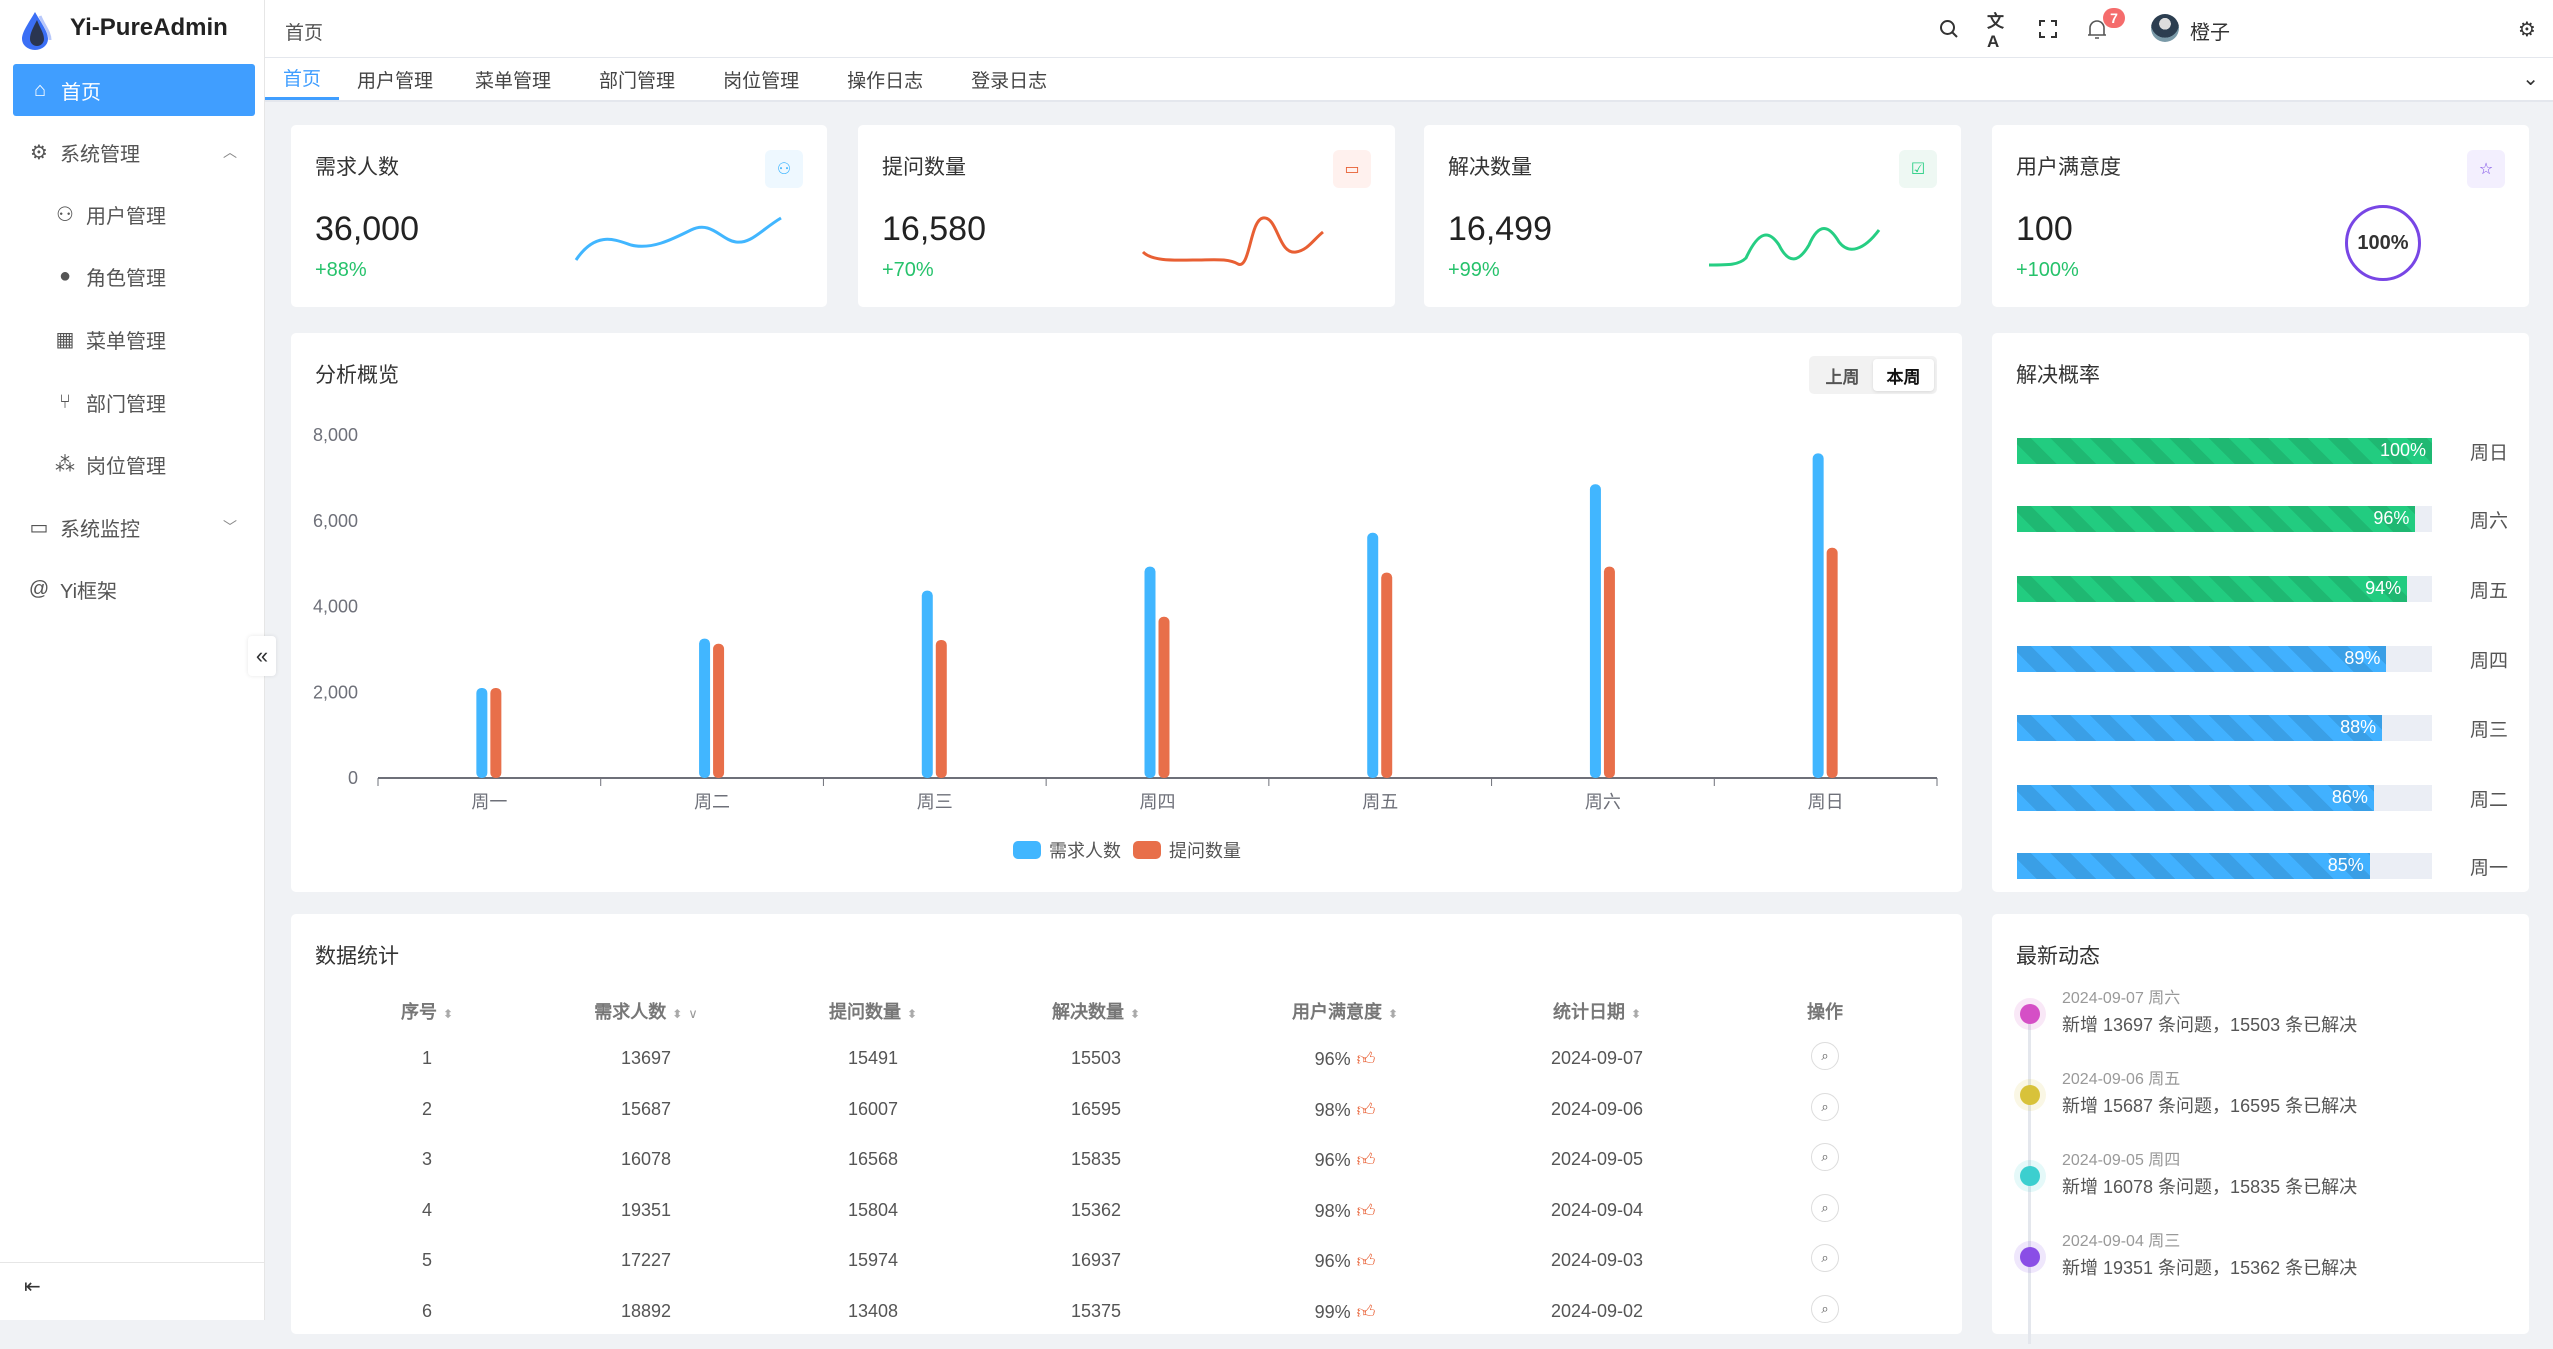  I want to click on progress-bar: 96%, so click(2216, 519).